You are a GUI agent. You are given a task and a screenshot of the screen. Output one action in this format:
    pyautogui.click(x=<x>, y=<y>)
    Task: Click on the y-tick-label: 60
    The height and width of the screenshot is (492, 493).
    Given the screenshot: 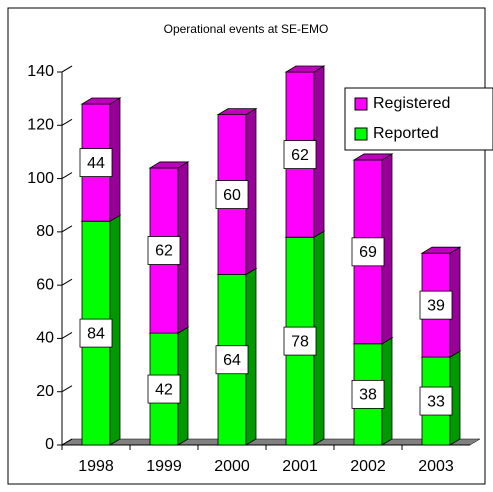 What is the action you would take?
    pyautogui.click(x=45, y=284)
    